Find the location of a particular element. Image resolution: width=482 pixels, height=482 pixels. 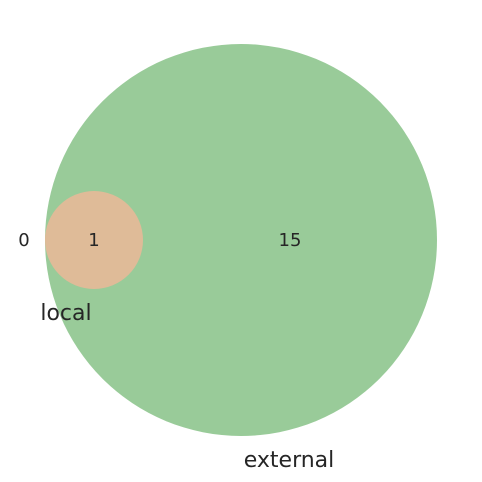

local-set-circle is located at coordinates (94, 240).